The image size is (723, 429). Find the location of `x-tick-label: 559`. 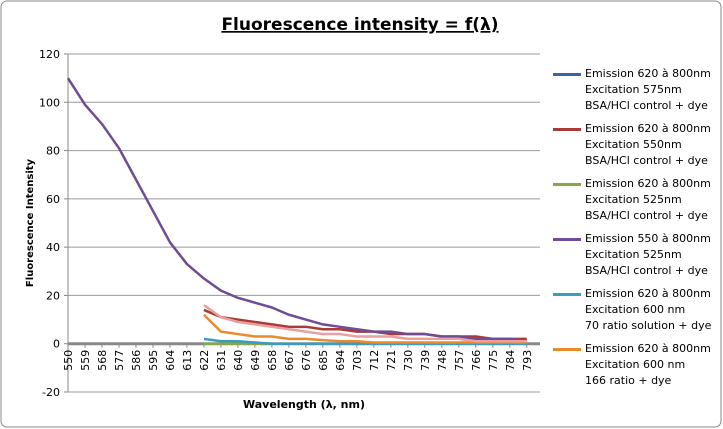

x-tick-label: 559 is located at coordinates (85, 360).